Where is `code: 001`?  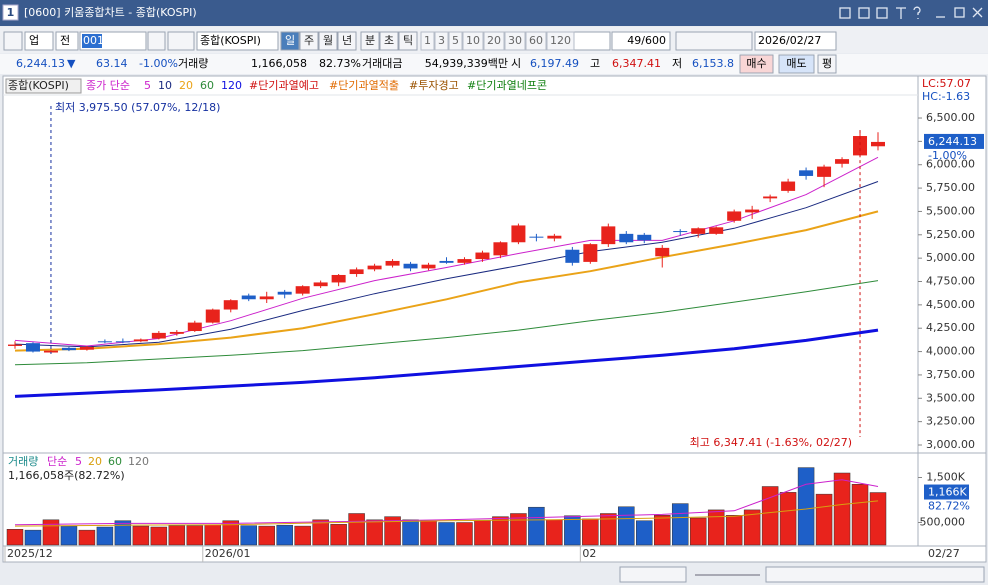 code: 001 is located at coordinates (93, 40).